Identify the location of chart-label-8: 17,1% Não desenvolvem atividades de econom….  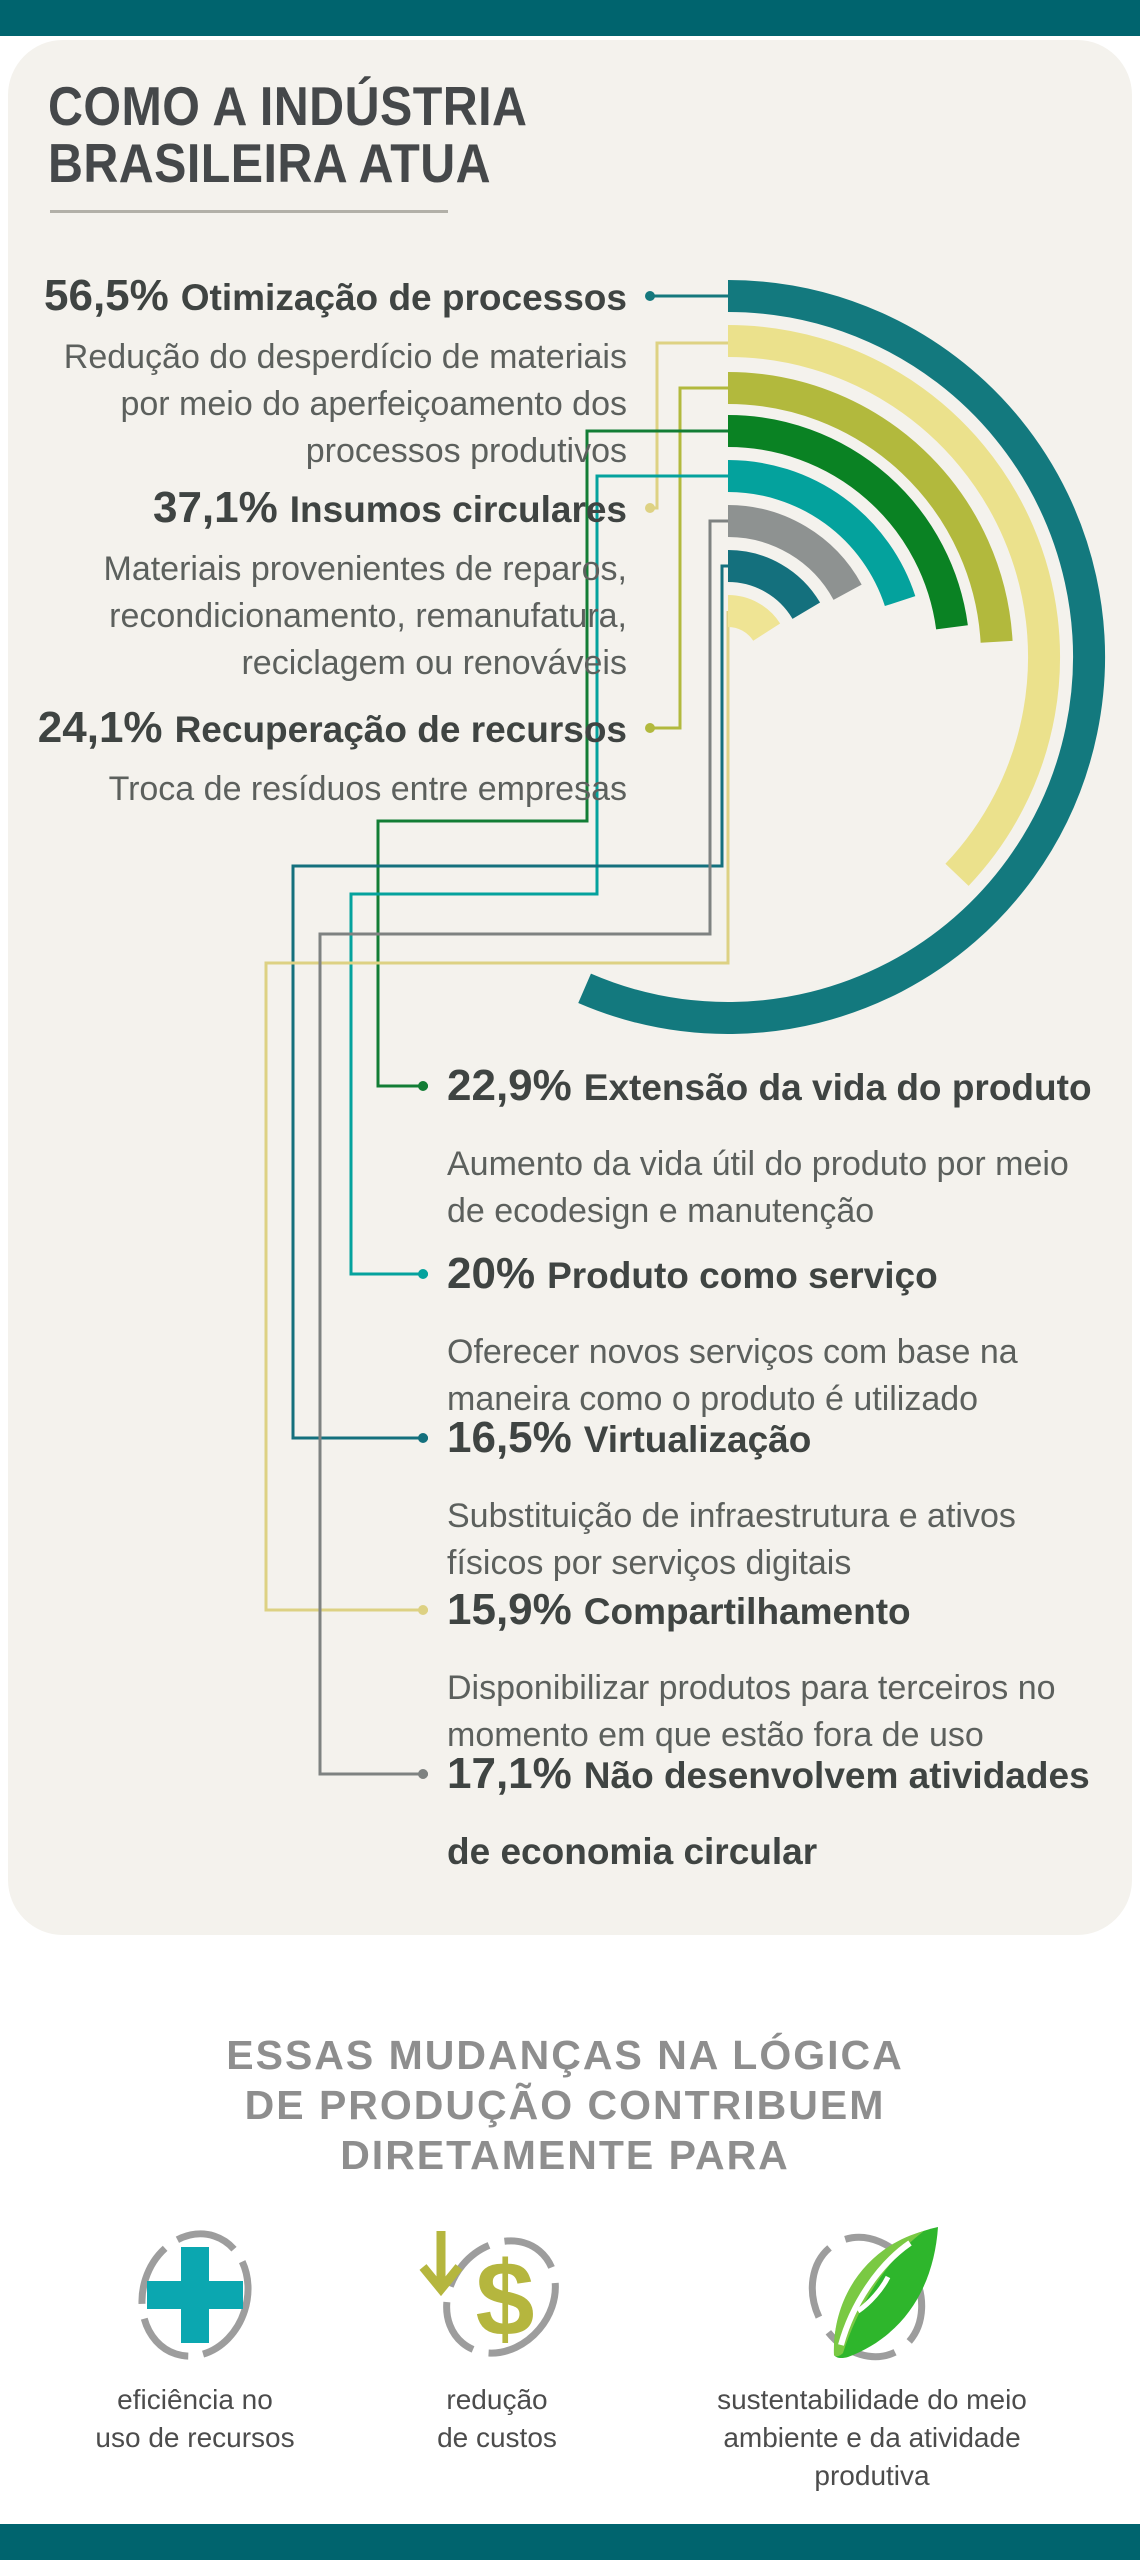
(768, 1813).